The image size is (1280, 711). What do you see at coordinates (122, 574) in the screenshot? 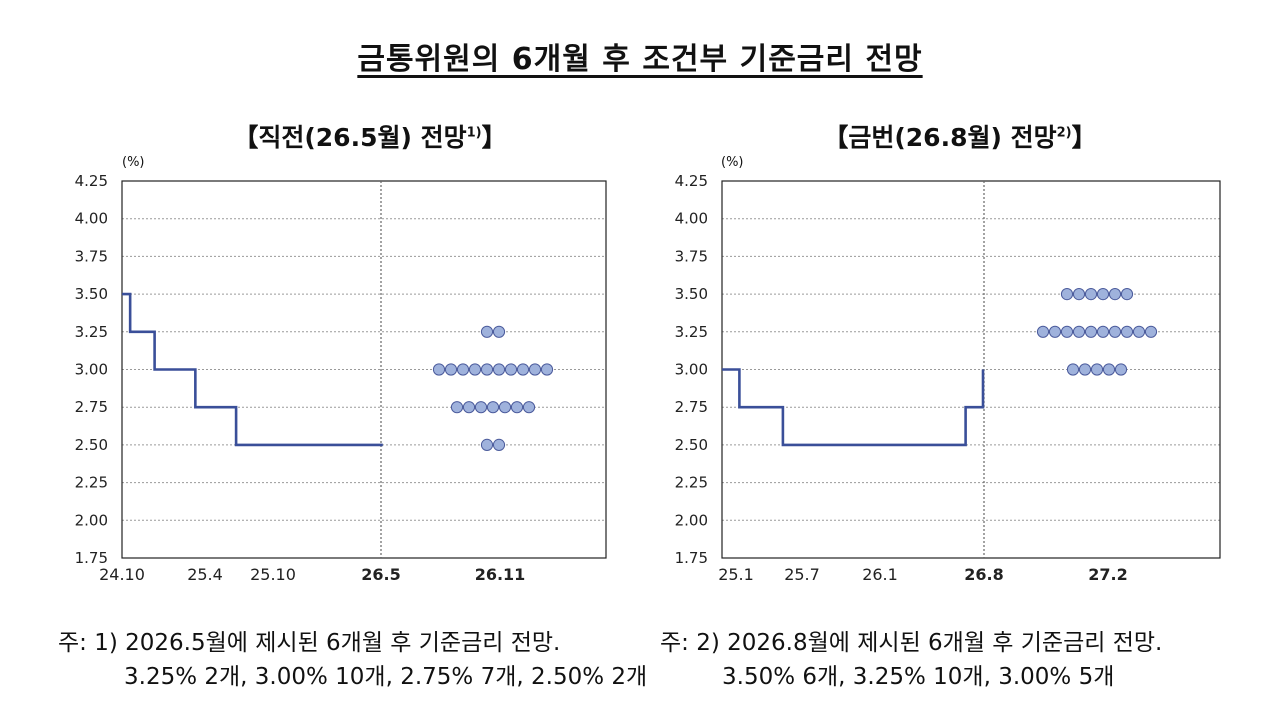
I see `x-tick-label: 24.10` at bounding box center [122, 574].